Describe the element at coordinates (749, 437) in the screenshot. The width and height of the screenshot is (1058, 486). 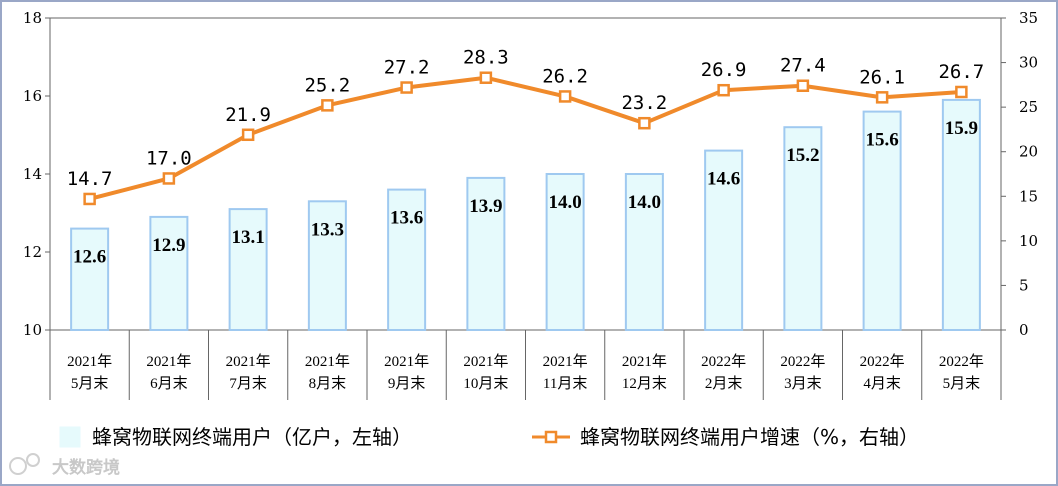
I see `legend-line-label: 蜂窝物联网终端用户增速（%，右轴）` at that location.